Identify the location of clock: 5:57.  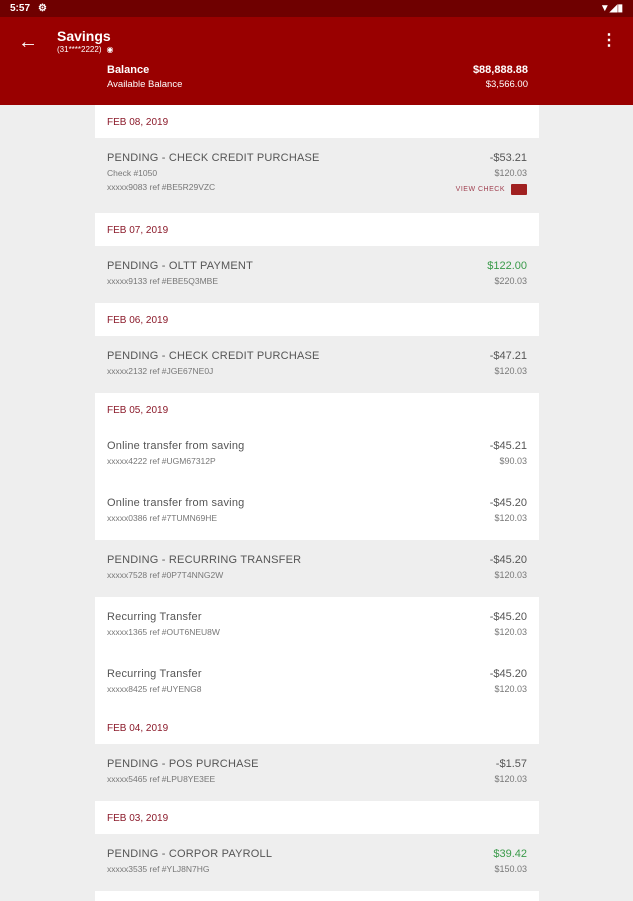
(20, 8).